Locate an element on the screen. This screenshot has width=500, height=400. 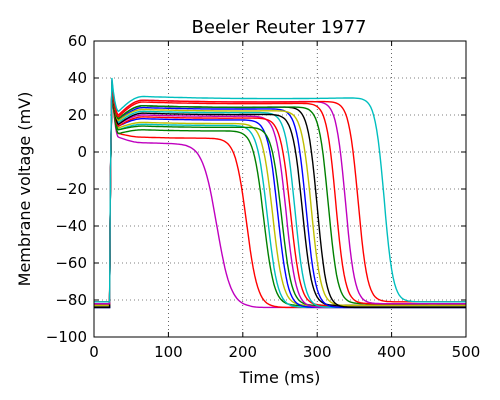
chart-title: Beeler Reuter 1977 is located at coordinates (279, 27).